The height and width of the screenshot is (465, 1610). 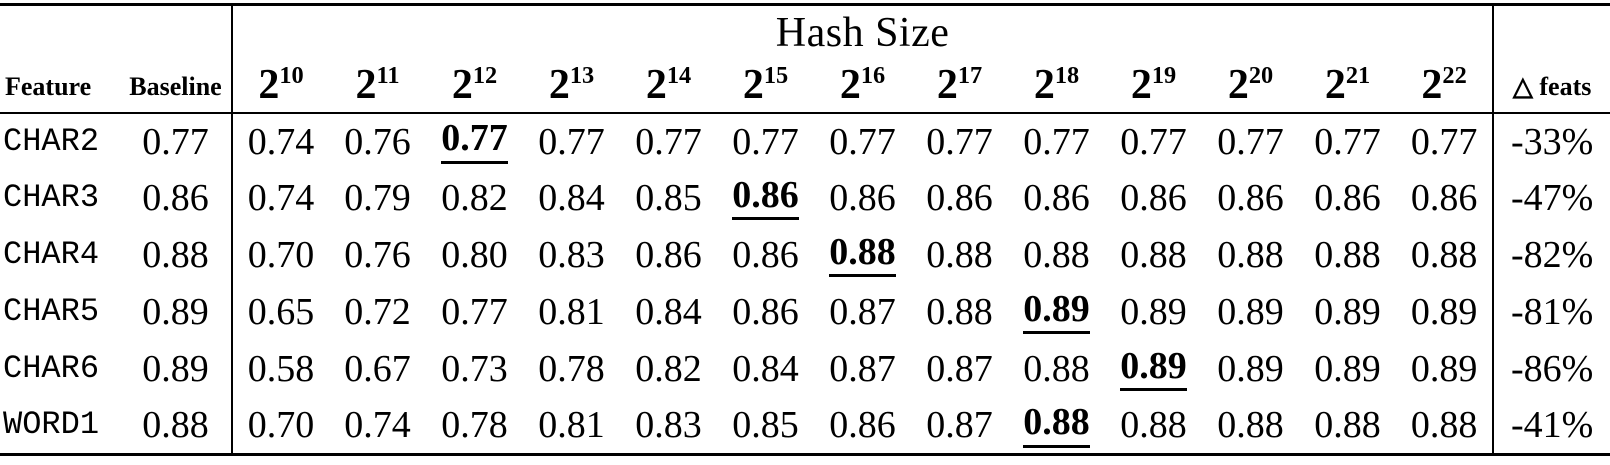 What do you see at coordinates (679, 75) in the screenshot?
I see `hash-size-exponent: 14` at bounding box center [679, 75].